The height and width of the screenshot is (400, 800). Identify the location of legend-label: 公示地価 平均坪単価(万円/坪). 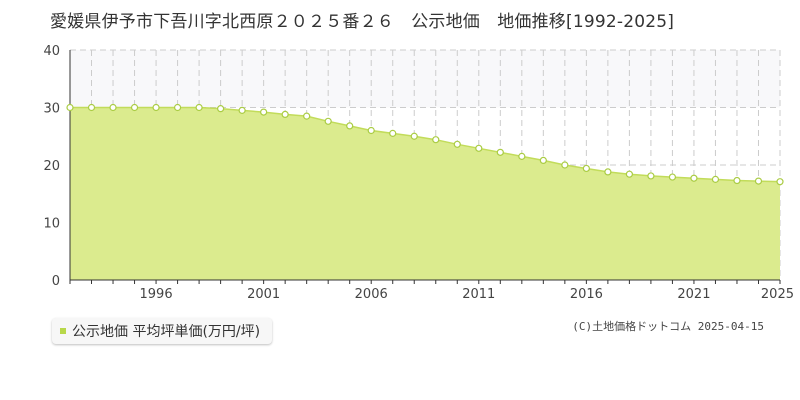
(166, 332).